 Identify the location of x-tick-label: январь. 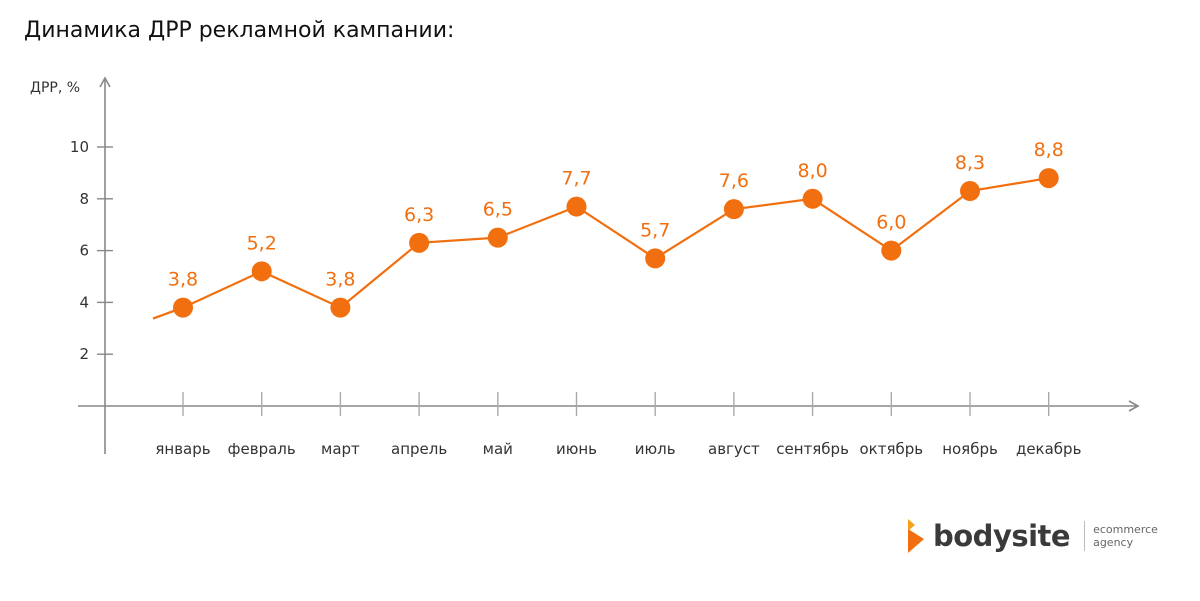
(182, 449).